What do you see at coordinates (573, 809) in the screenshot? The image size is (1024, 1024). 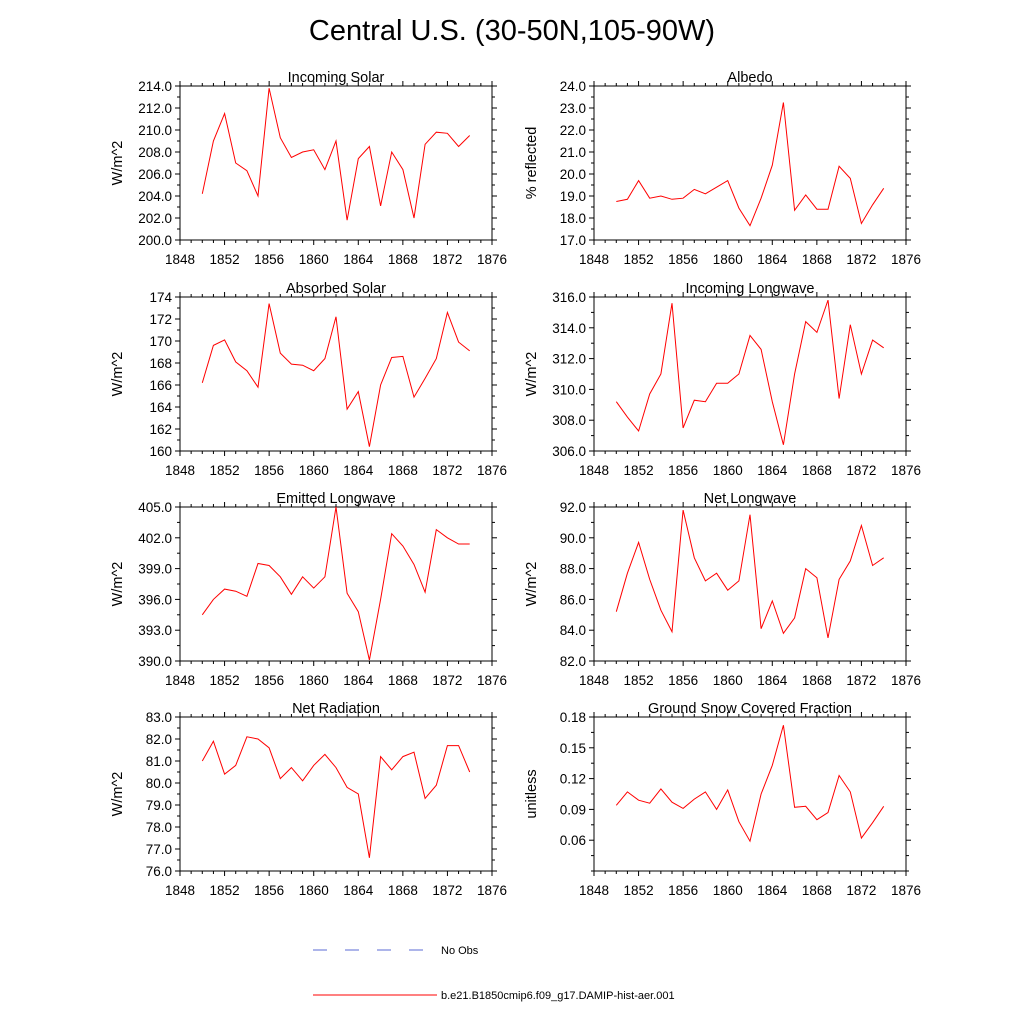 I see `y-tick-label: 0.09` at bounding box center [573, 809].